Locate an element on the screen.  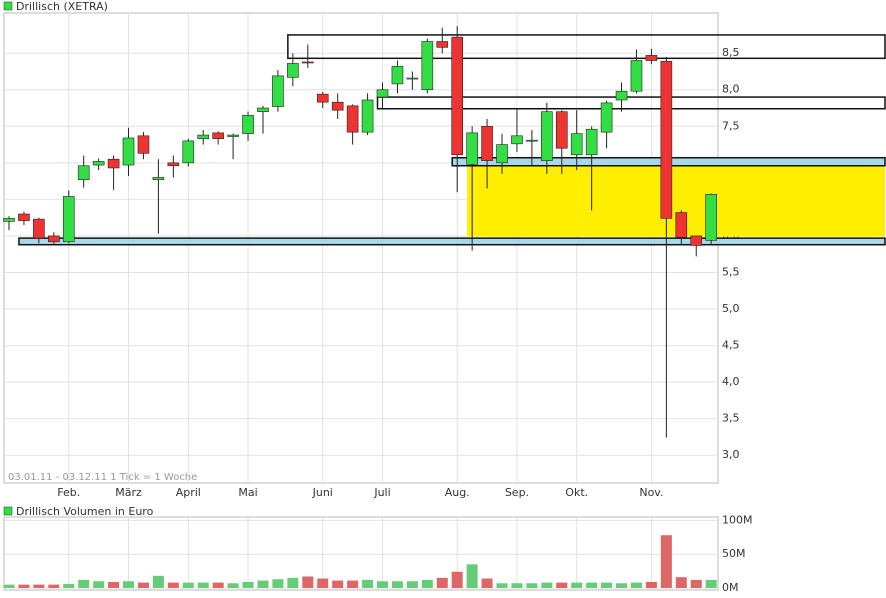
chart-title: Drillisch (XETRA) is located at coordinates (62, 6).